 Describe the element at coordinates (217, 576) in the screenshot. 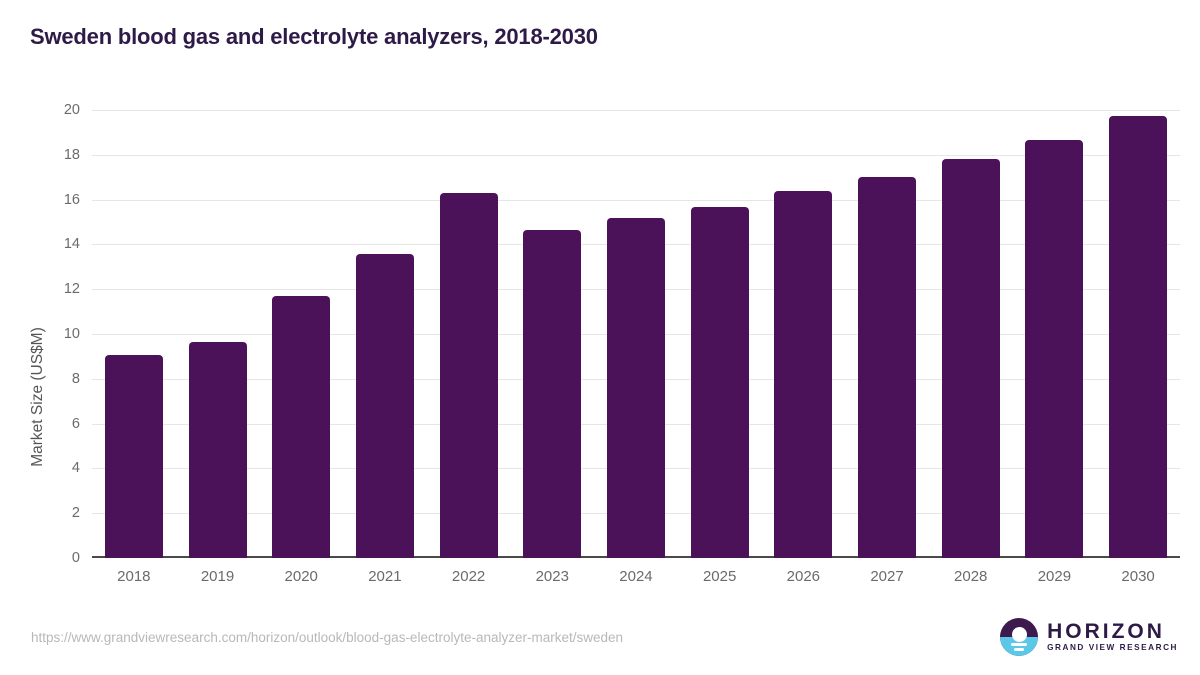

I see `x-axis-tick-label: 2019` at that location.